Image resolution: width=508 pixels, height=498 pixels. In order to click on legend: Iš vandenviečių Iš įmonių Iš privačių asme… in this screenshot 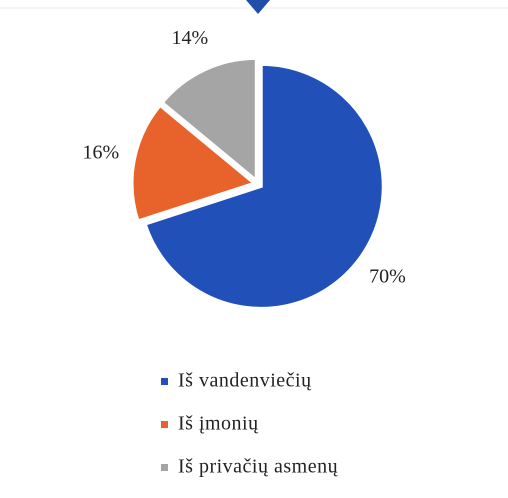, I will do `click(250, 424)`.